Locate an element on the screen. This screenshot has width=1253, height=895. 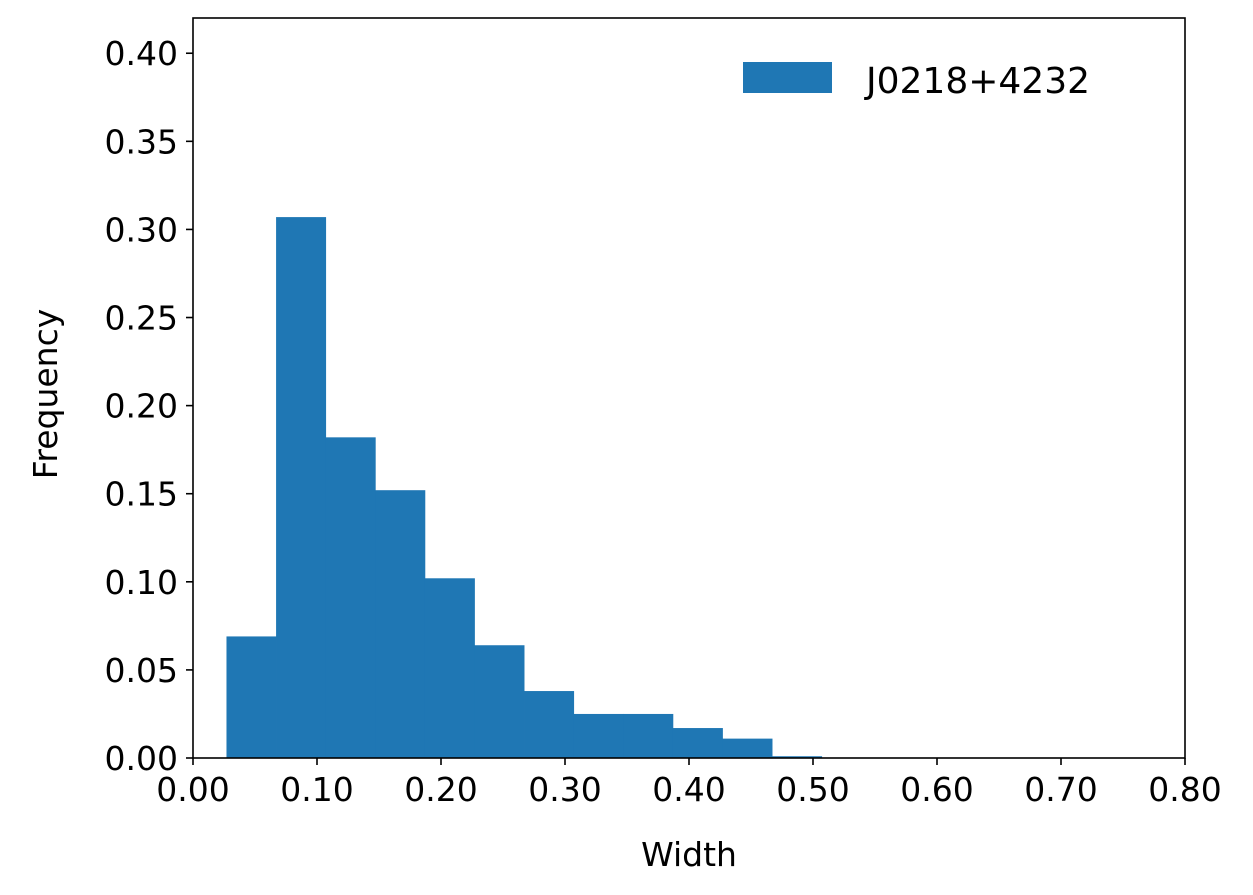
y-tick-label: 0.10 is located at coordinates (141, 582).